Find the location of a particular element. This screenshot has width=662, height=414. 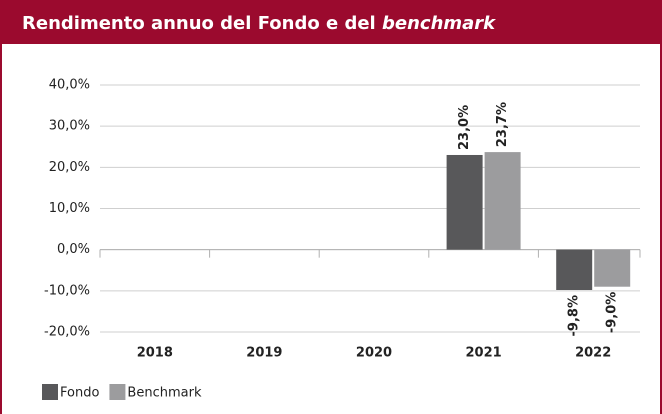

value-label: -9,8% is located at coordinates (574, 315).